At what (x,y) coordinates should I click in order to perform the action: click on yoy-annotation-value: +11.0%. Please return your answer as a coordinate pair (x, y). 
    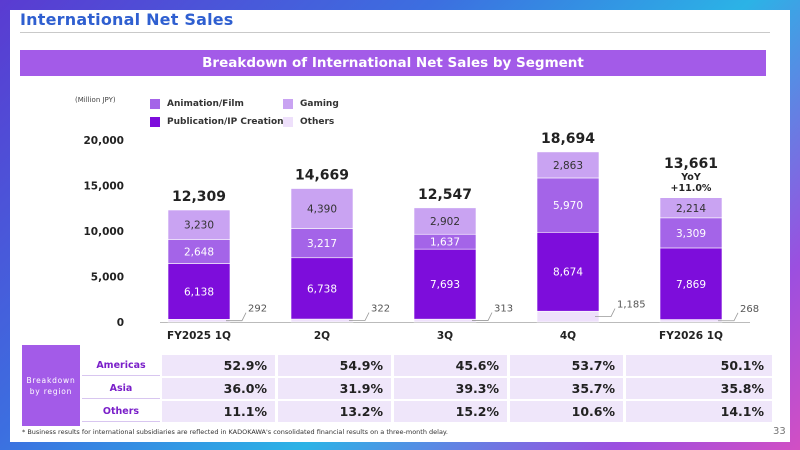
    Looking at the image, I should click on (691, 188).